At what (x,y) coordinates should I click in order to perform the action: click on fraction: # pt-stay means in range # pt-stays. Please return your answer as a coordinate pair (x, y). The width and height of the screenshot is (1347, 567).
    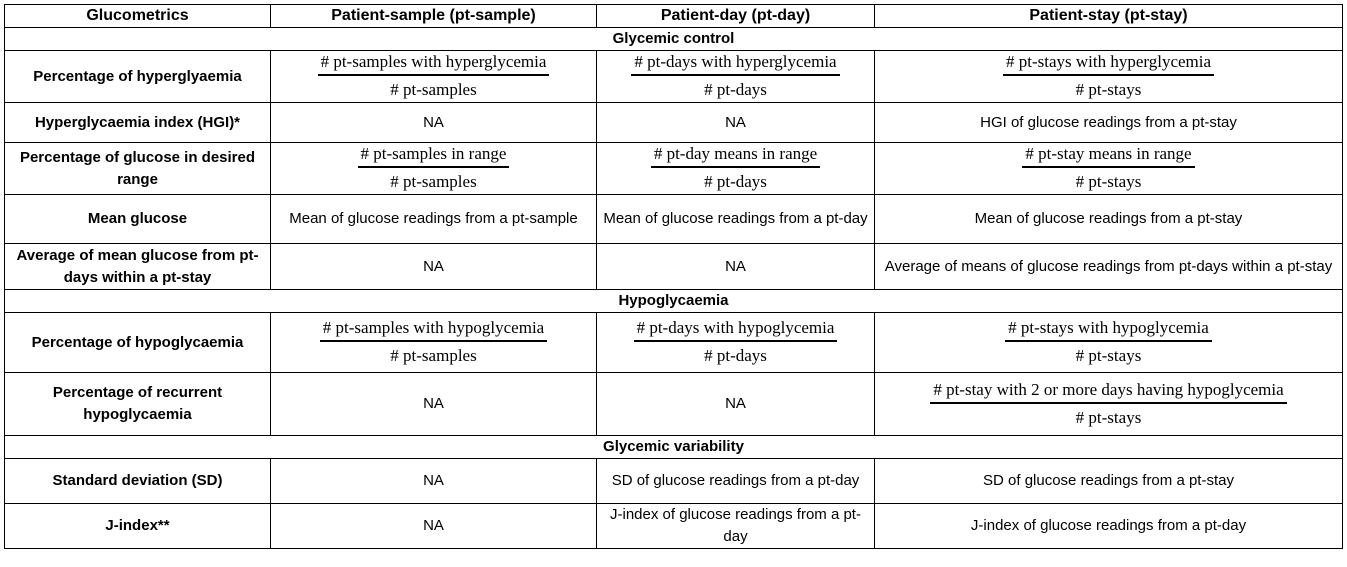
    Looking at the image, I should click on (1108, 168).